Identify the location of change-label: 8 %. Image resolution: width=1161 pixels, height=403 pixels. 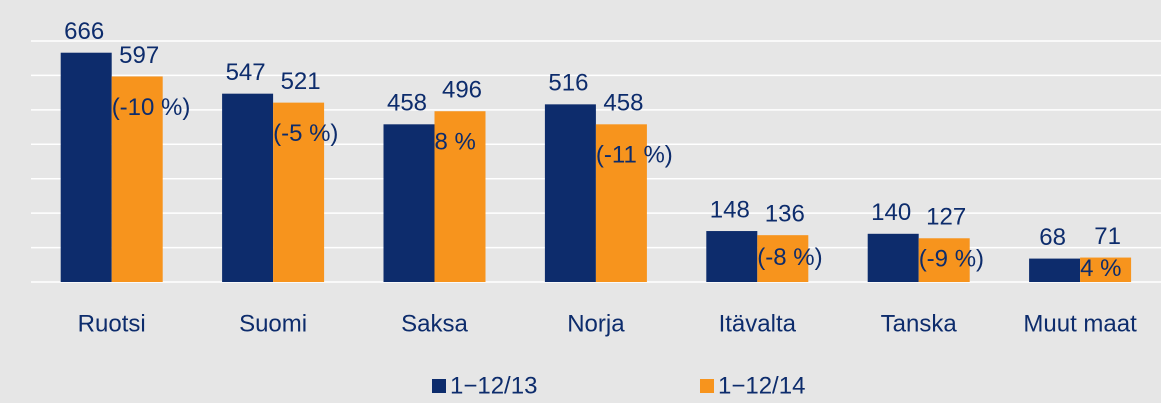
(455, 142).